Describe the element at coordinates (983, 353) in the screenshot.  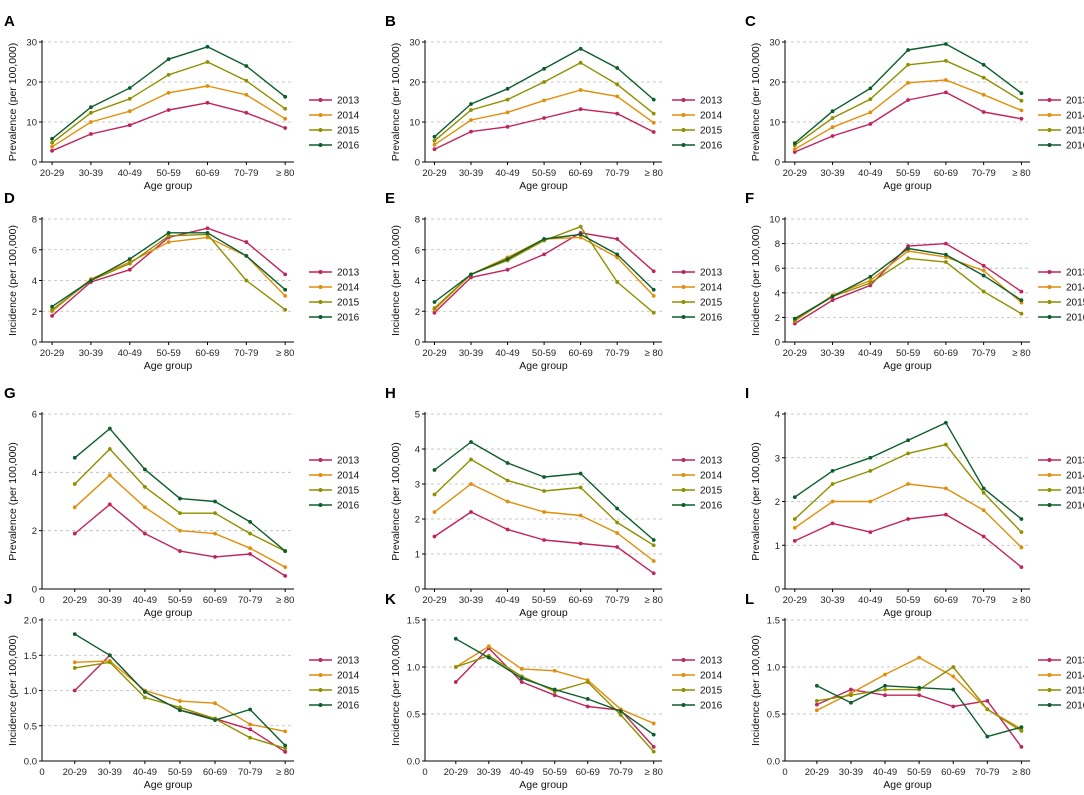
I see `x-tick-label: 70-79` at that location.